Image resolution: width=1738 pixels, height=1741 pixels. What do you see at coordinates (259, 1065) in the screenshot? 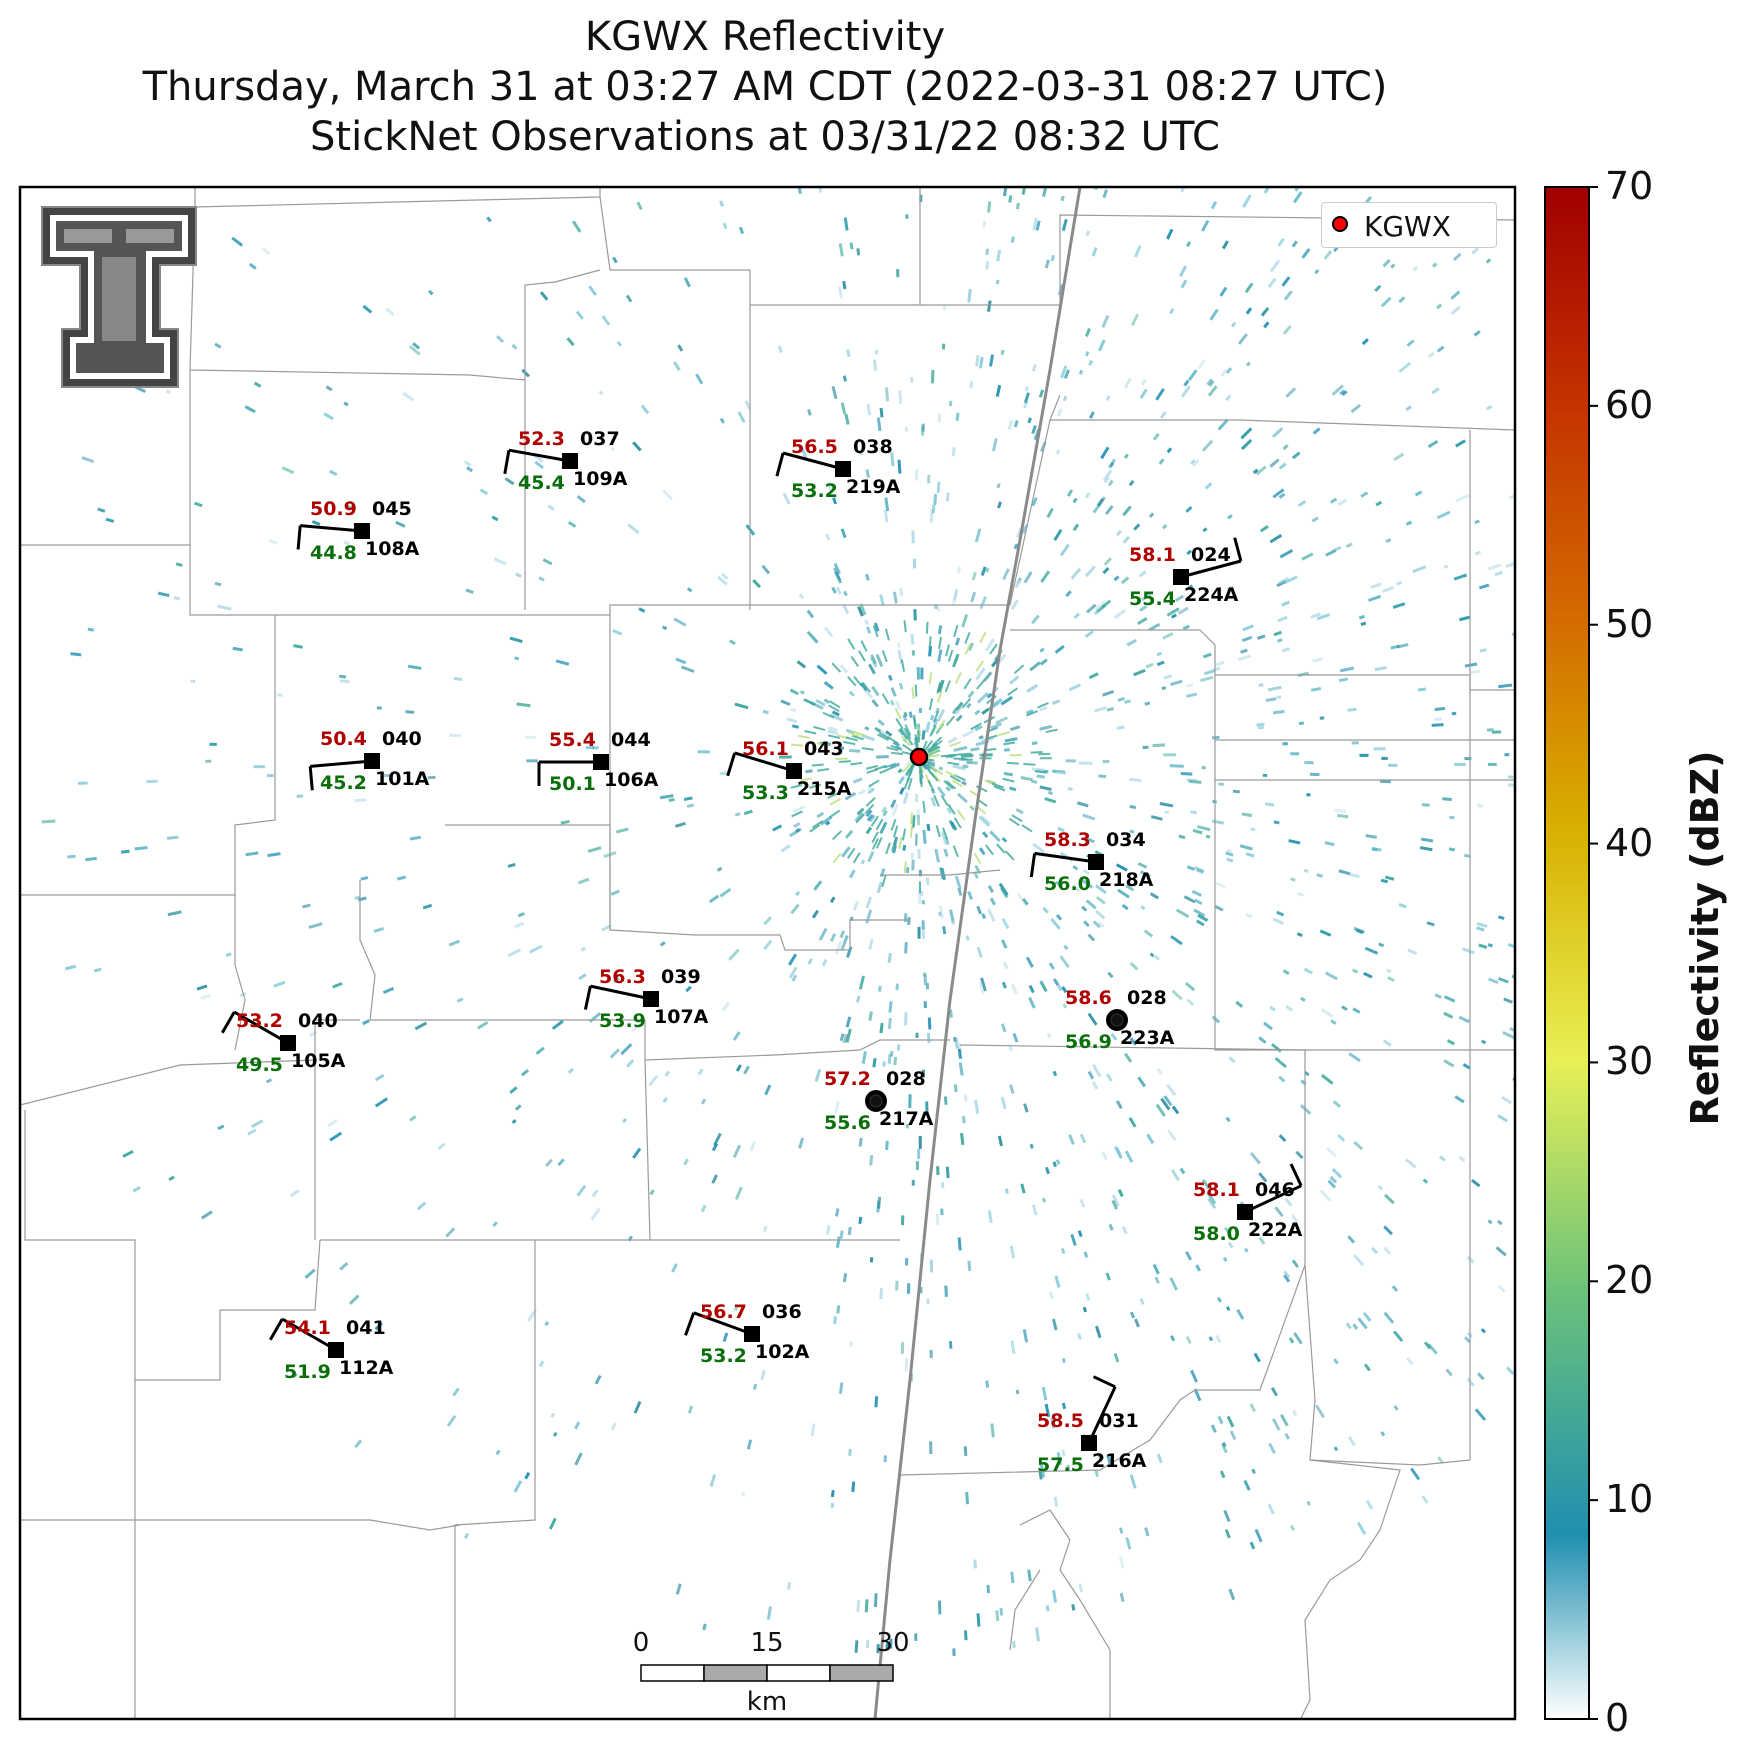
I see `dewpoint-label: 49.5` at bounding box center [259, 1065].